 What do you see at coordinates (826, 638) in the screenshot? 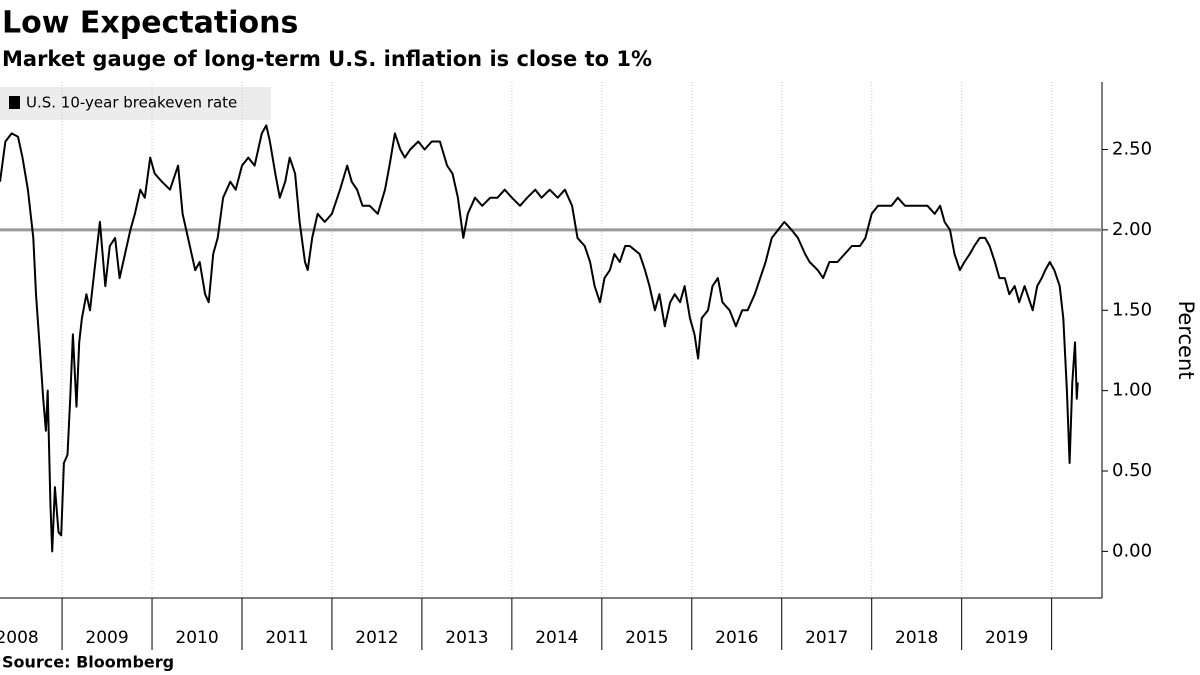
I see `x-tick-label: 2017` at bounding box center [826, 638].